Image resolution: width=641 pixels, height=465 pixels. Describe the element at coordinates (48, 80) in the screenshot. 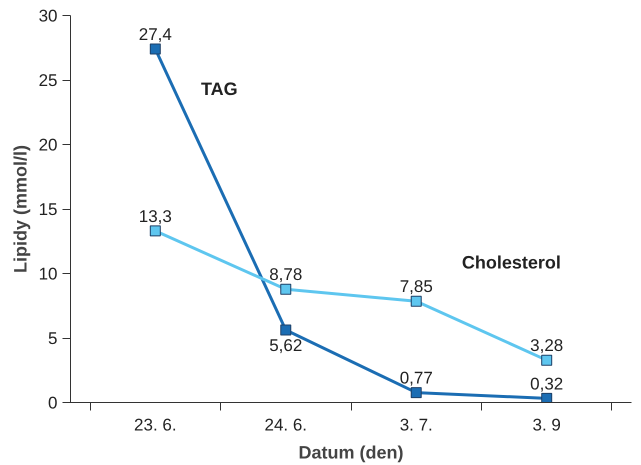

I see `y-tick-label: 25` at that location.